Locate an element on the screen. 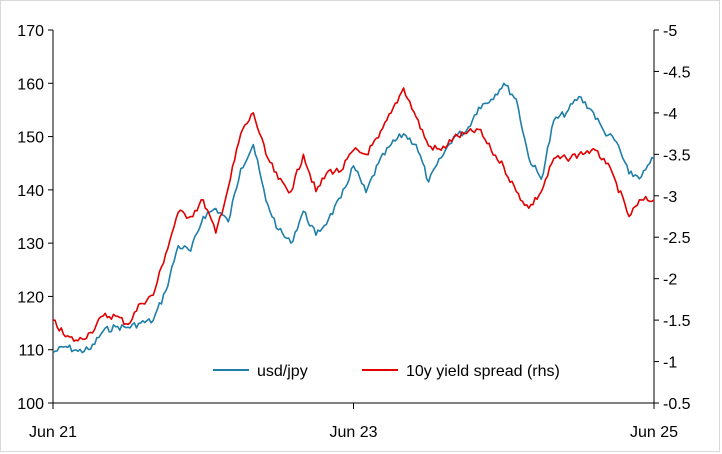 The width and height of the screenshot is (722, 454). x-tick-label: Jun 25 is located at coordinates (654, 432).